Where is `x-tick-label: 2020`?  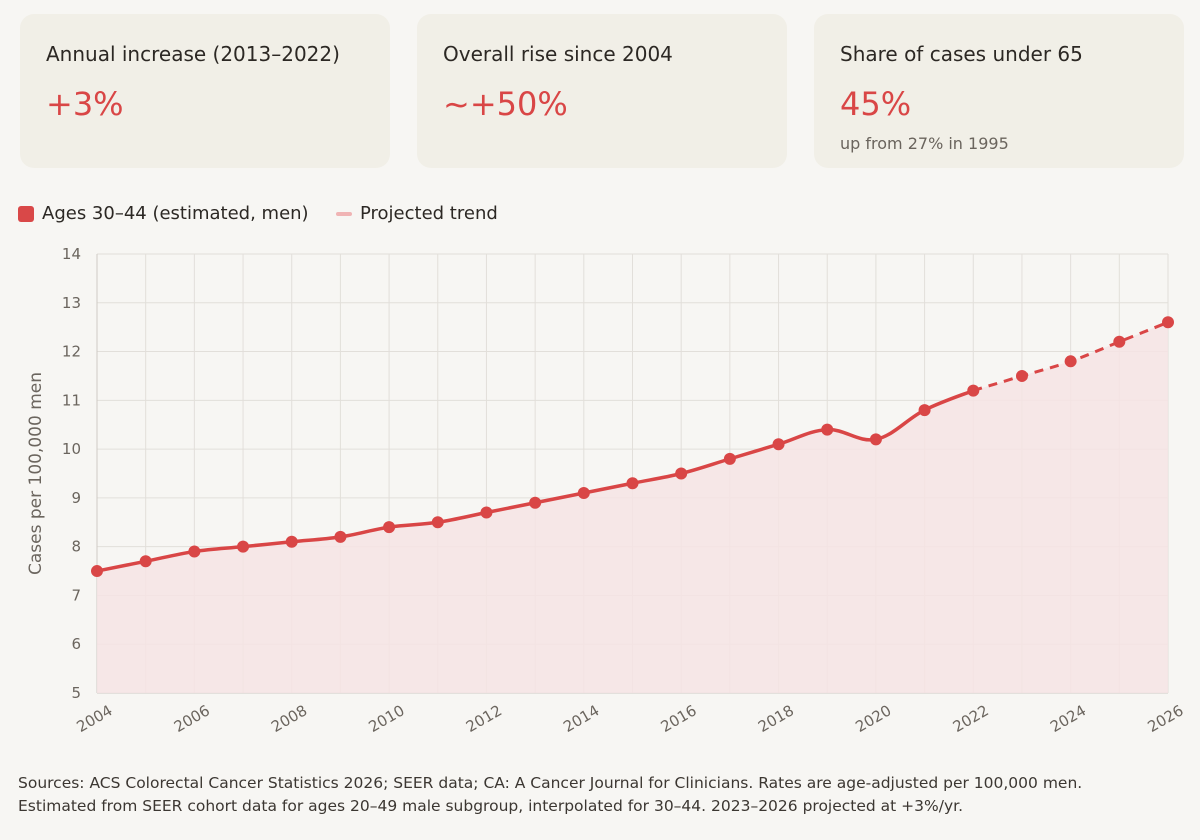
x-tick-label: 2020 is located at coordinates (873, 718).